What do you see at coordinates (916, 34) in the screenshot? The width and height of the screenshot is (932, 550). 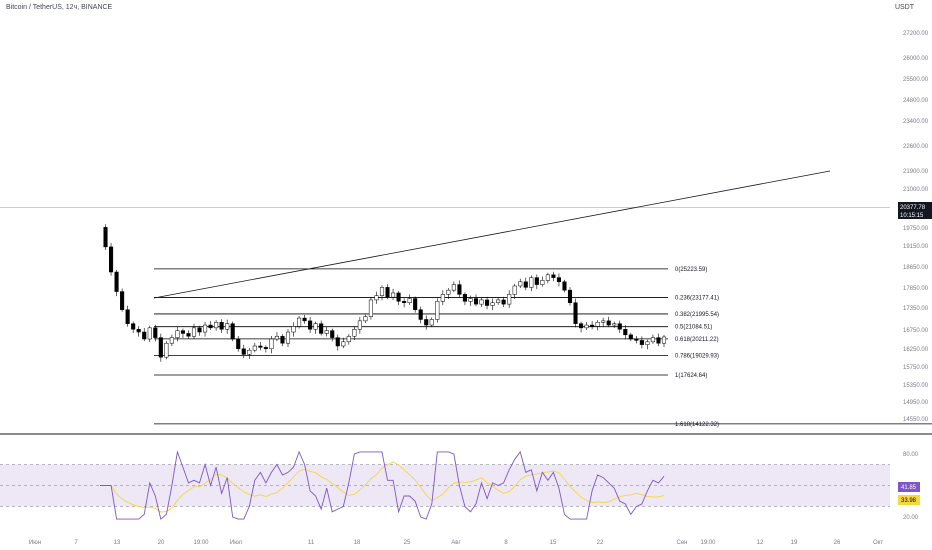 I see `price-tick-label: 27200.00` at bounding box center [916, 34].